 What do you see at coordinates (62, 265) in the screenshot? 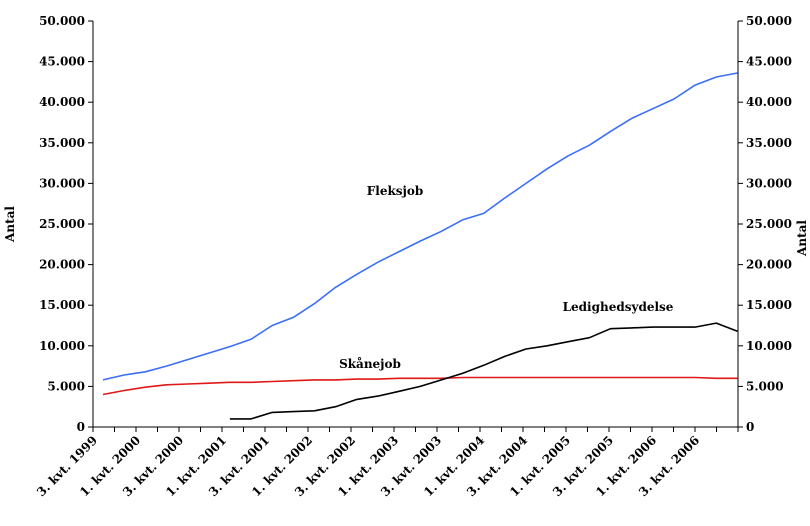
I see `left-y-tick-label: 20.000` at bounding box center [62, 265].